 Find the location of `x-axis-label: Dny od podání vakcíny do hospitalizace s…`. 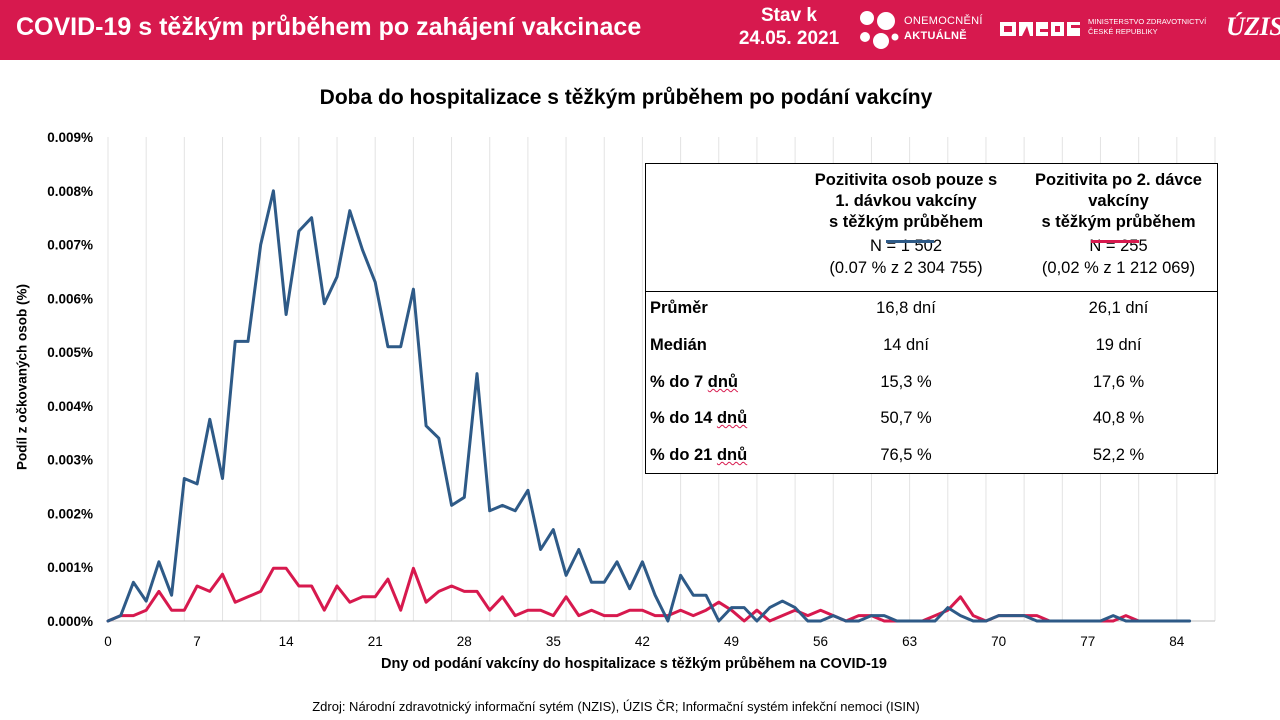

x-axis-label: Dny od podání vakcíny do hospitalizace s… is located at coordinates (633, 664).